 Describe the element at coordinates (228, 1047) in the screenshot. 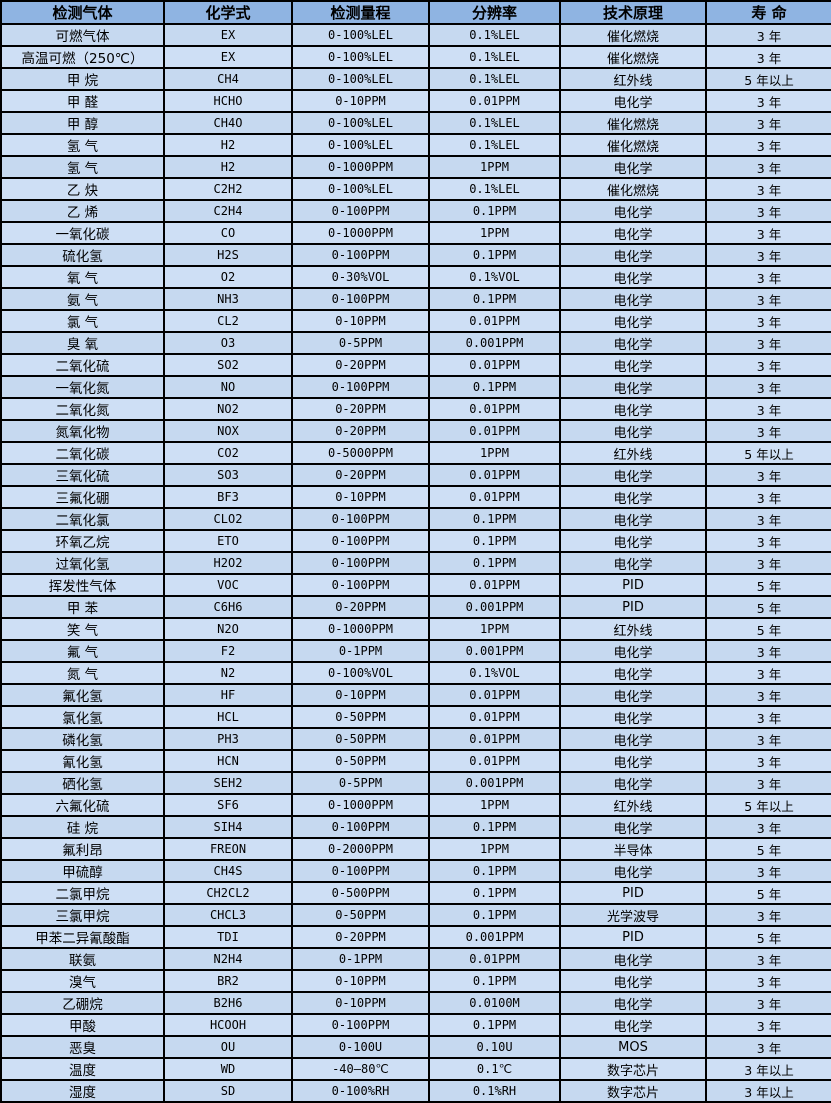

I see `cell-formula: OU` at that location.